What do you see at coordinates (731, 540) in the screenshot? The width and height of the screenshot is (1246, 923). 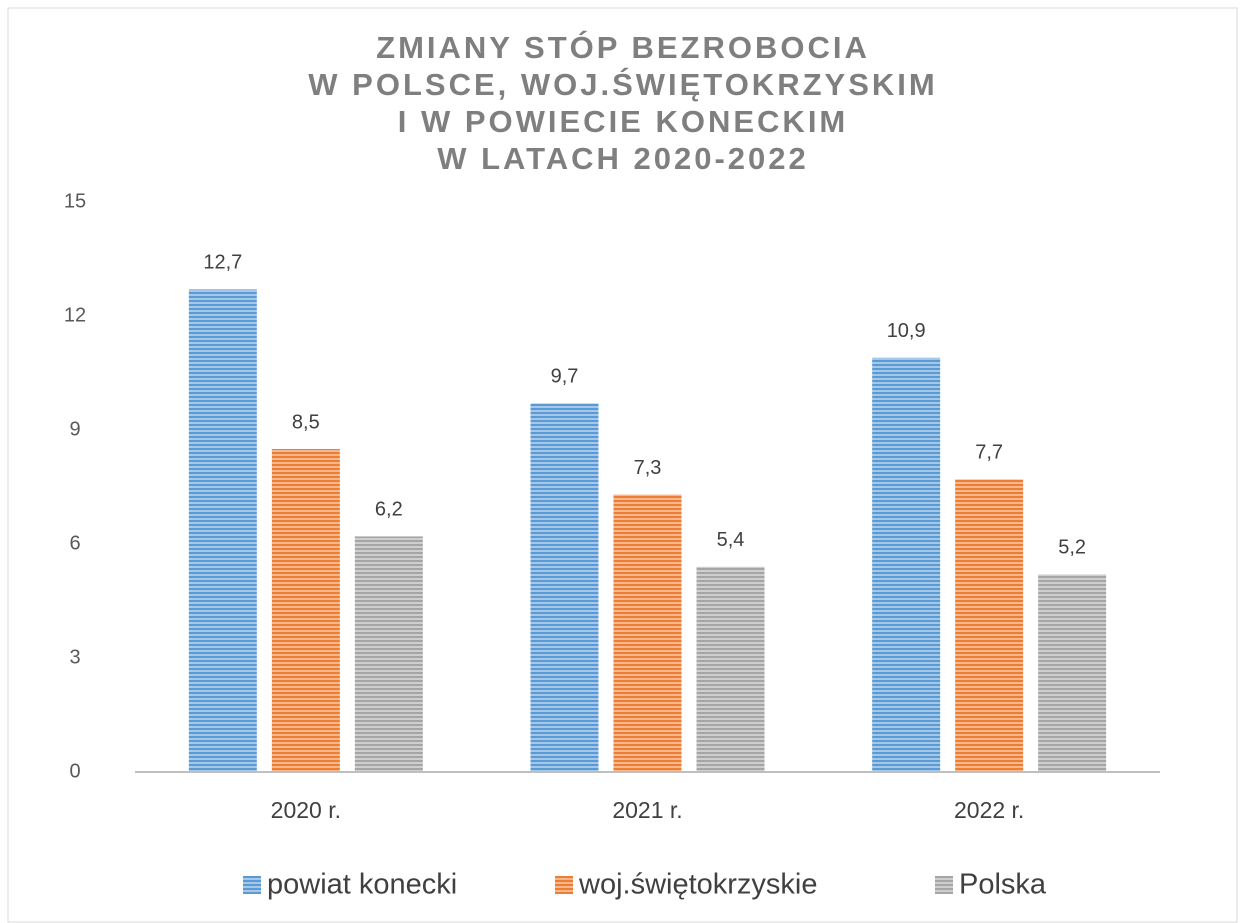 I see `data-label: 5,4` at bounding box center [731, 540].